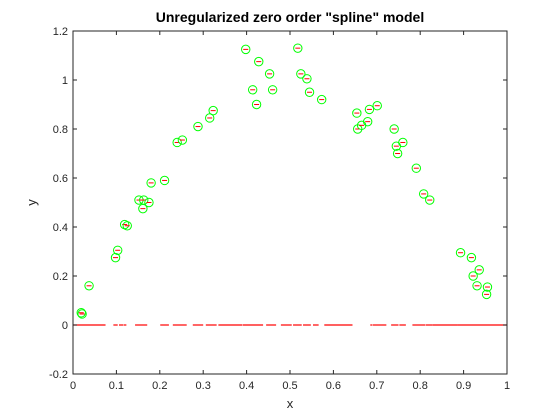  I want to click on y-tick-label: 1, so click(65, 81).